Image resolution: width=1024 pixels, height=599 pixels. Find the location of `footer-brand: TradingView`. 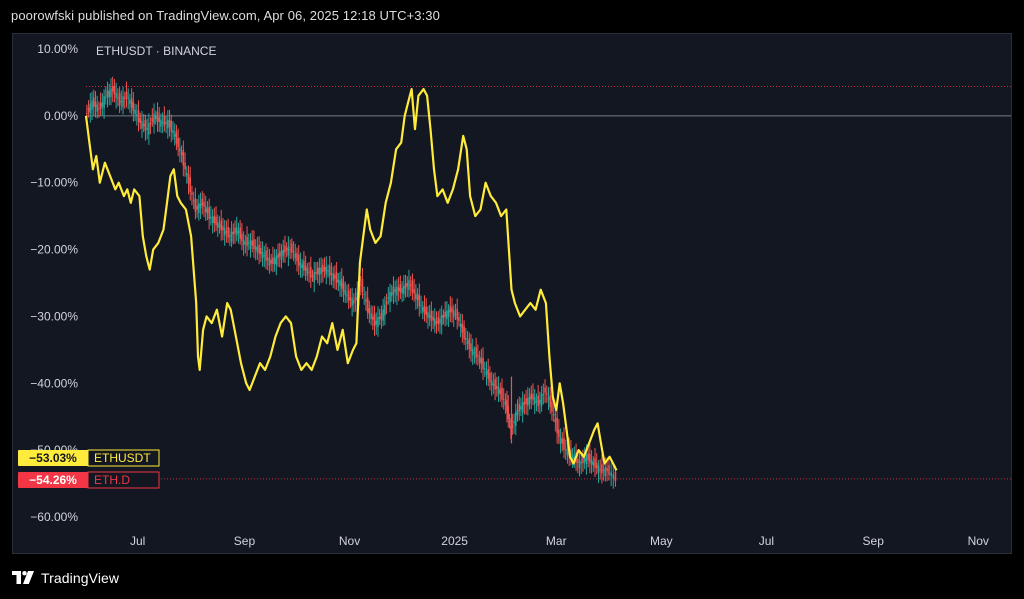

footer-brand: TradingView is located at coordinates (65, 578).